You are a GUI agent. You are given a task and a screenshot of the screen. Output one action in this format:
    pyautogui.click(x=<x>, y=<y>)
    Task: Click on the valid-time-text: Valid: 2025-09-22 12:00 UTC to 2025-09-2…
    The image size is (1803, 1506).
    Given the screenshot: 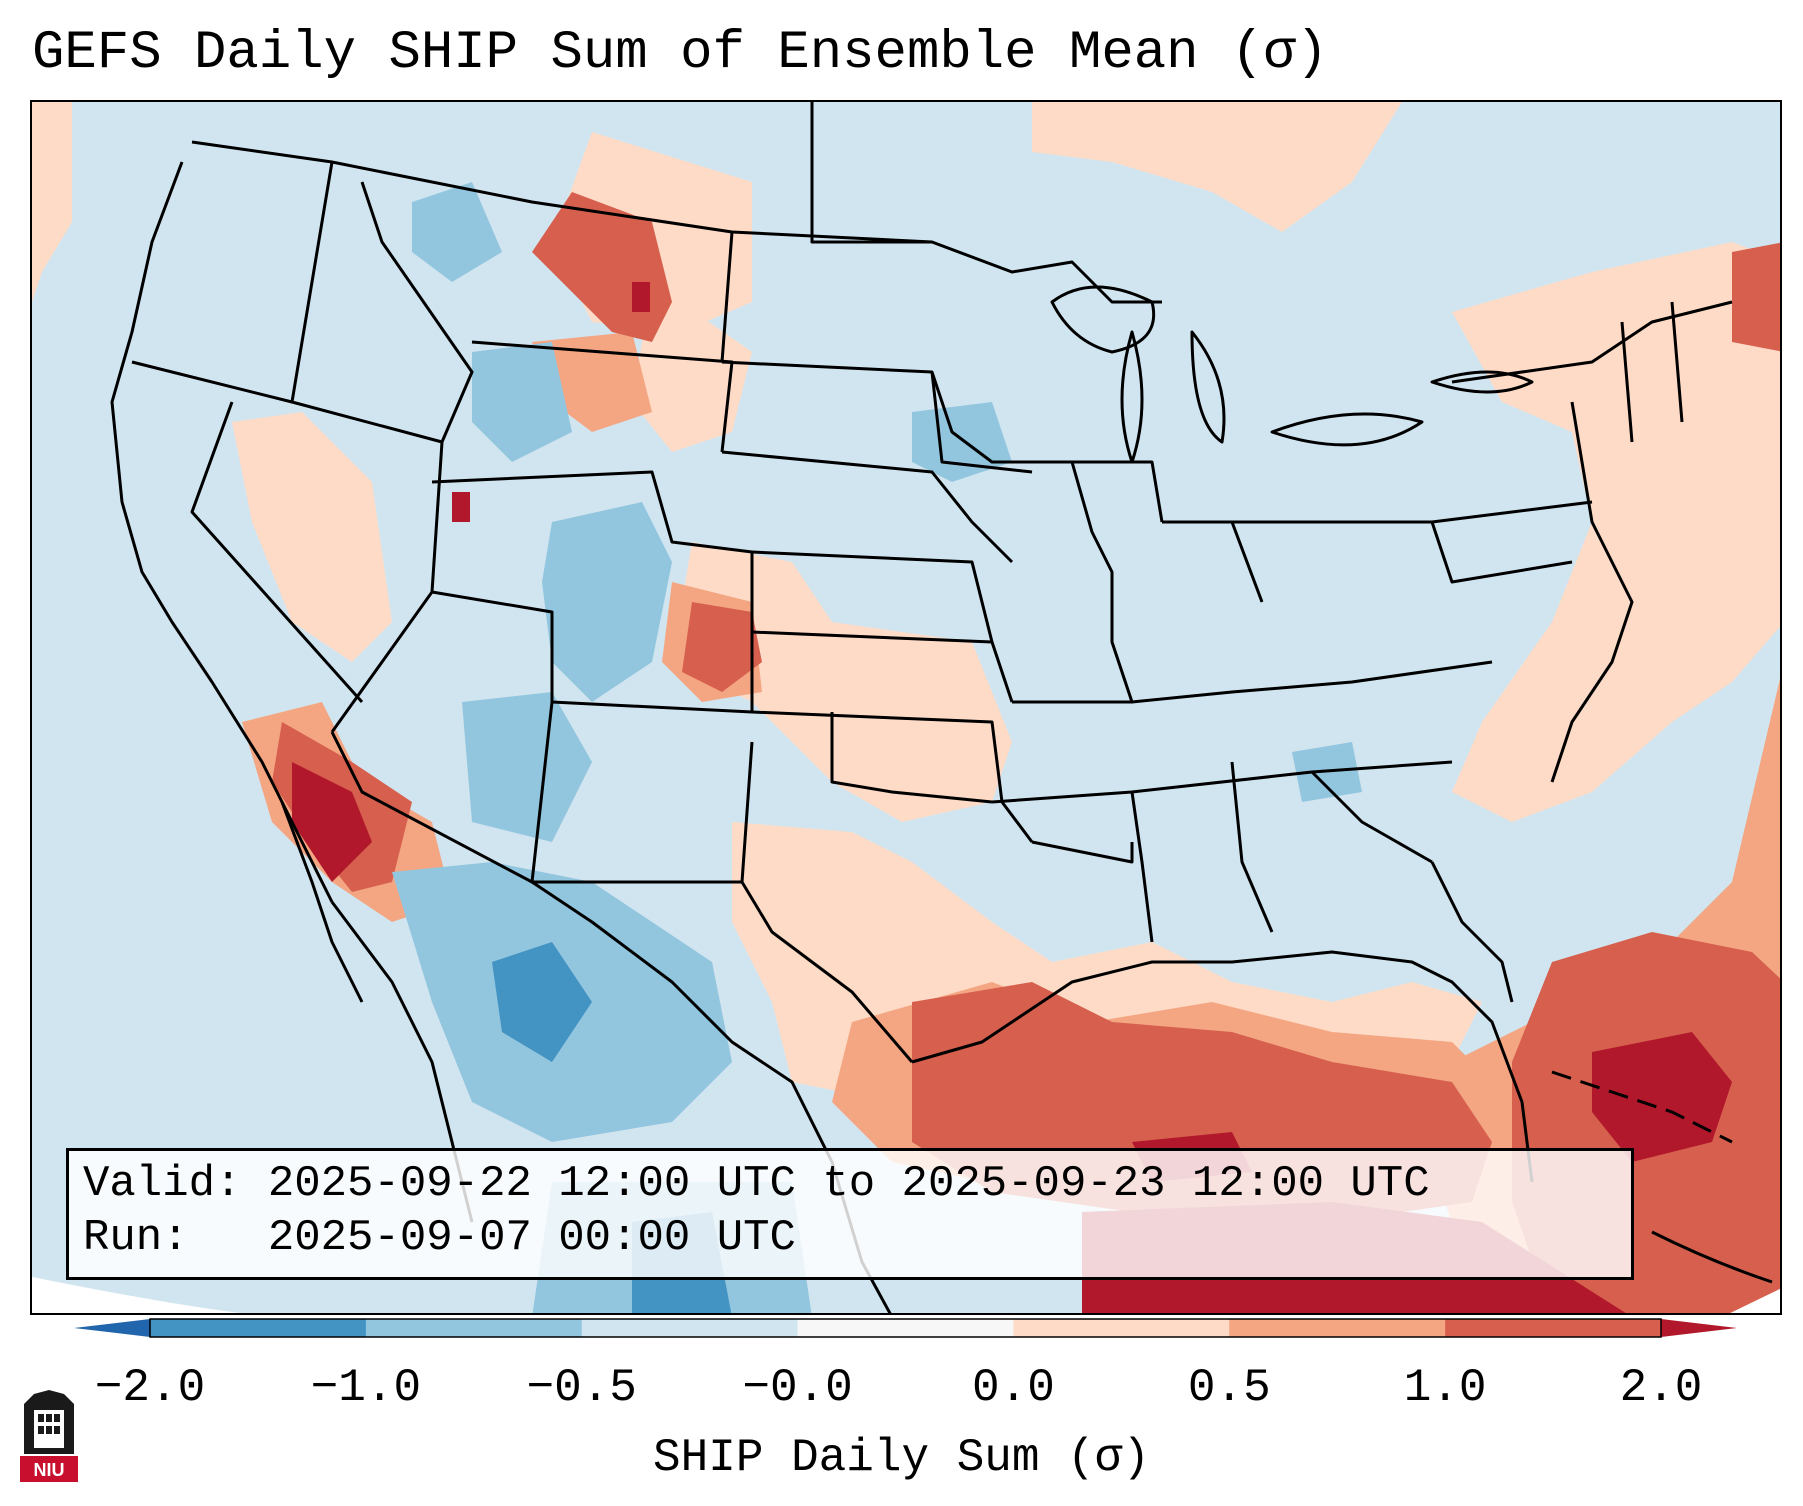 What is the action you would take?
    pyautogui.click(x=756, y=1184)
    